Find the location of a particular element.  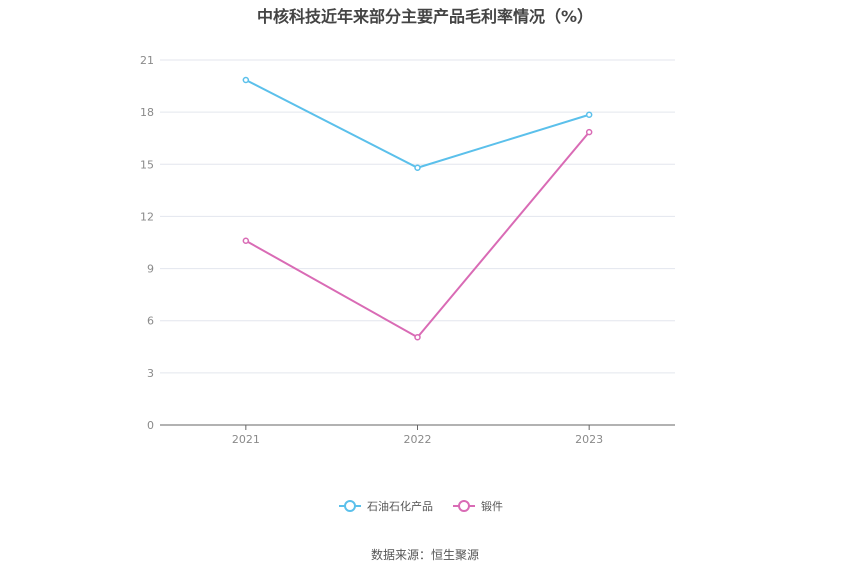

x-tick-label: 2021 is located at coordinates (246, 439).